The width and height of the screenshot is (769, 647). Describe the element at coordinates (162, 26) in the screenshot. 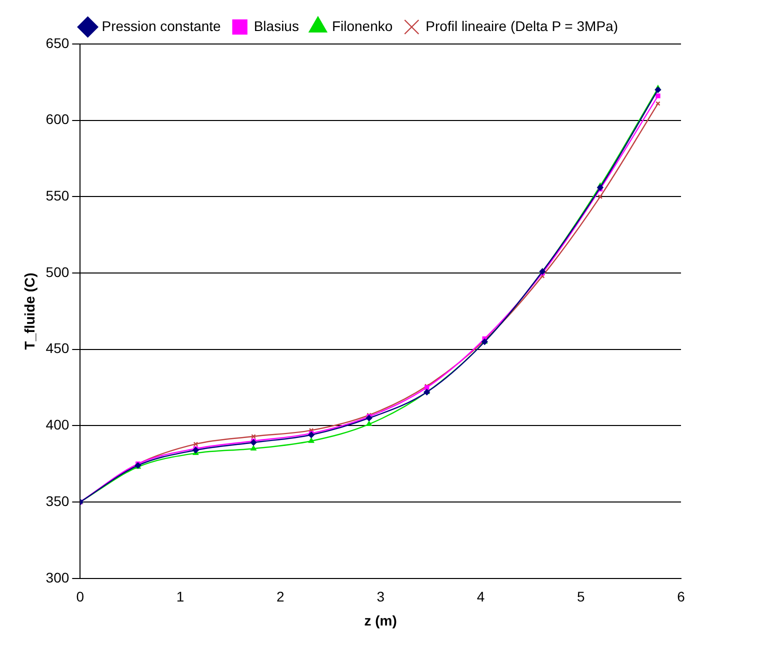

I see `legend-label: Pression constante` at that location.